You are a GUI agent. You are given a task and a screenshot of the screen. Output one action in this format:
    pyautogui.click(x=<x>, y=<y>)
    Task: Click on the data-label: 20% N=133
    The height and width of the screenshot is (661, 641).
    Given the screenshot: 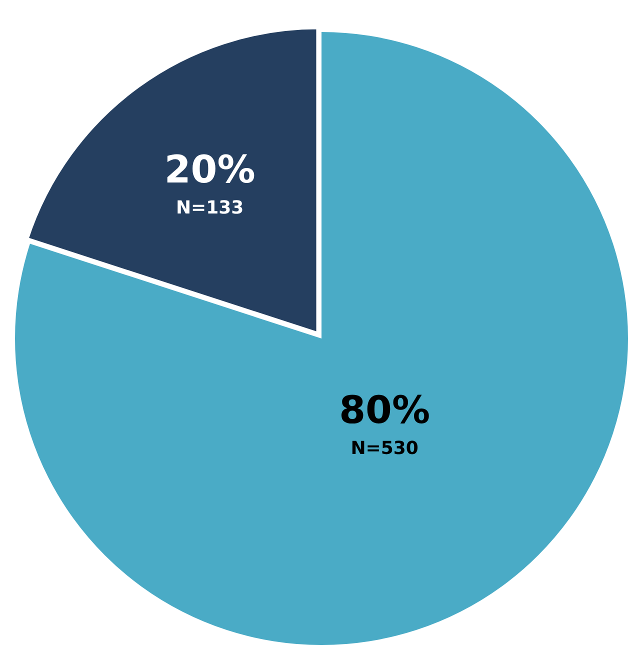 What is the action you would take?
    pyautogui.click(x=210, y=183)
    